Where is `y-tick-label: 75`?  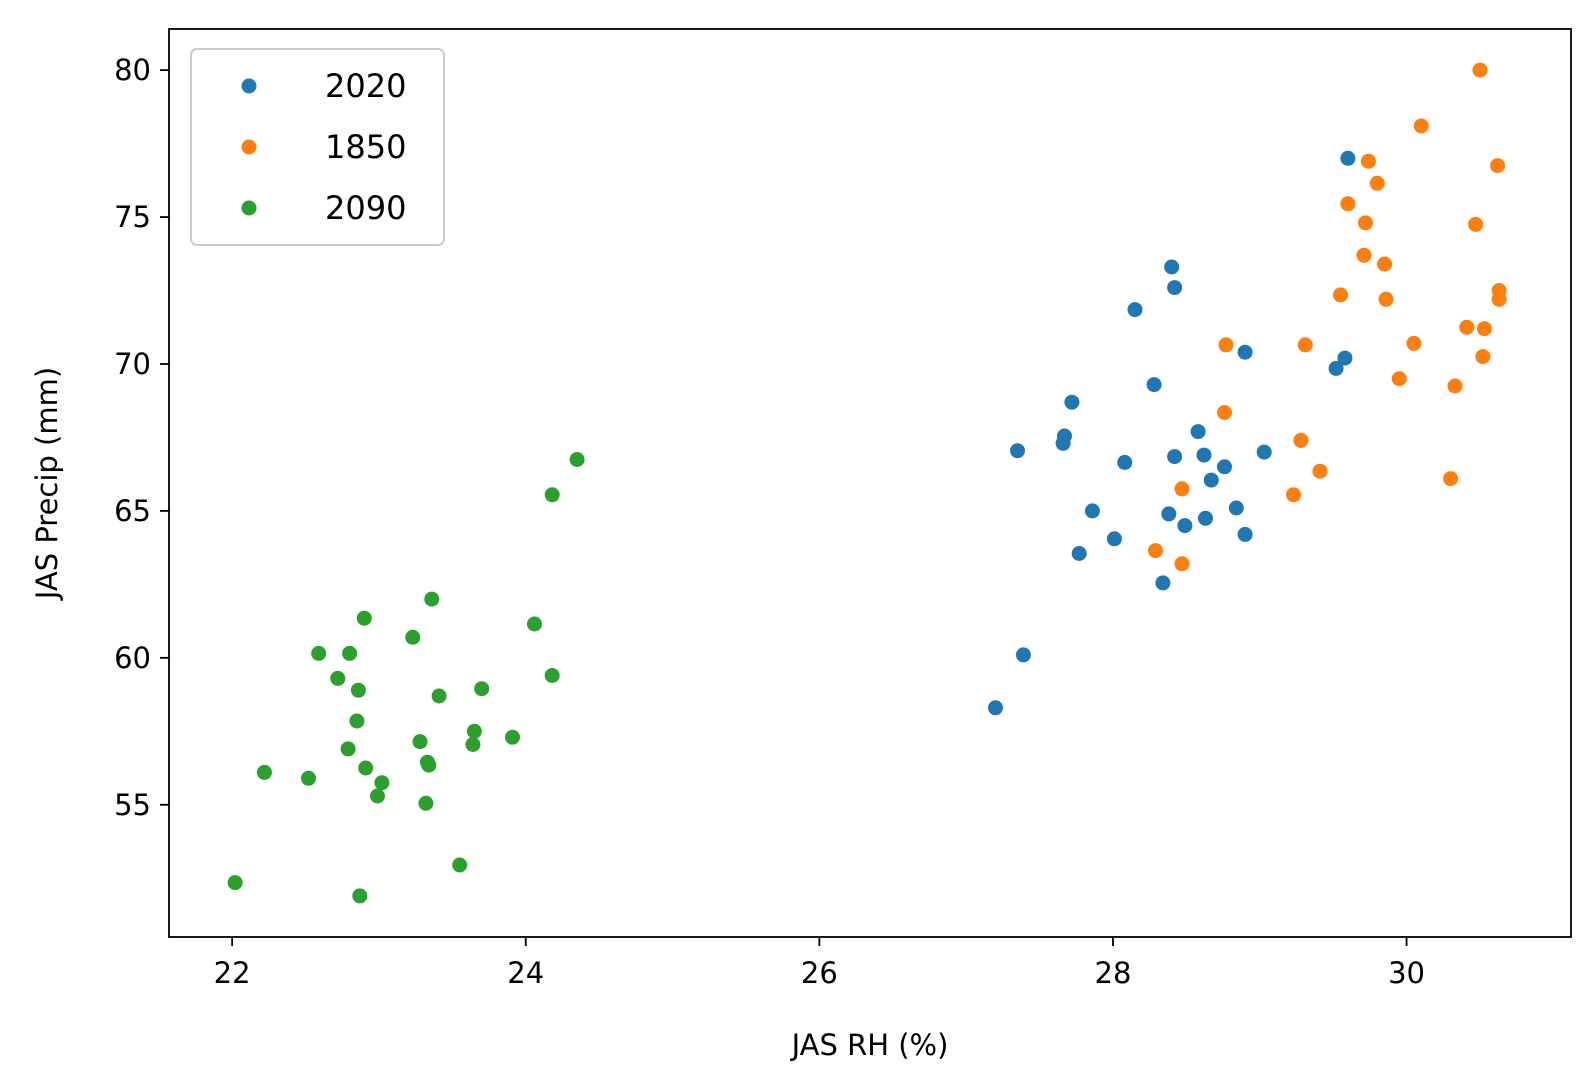 y-tick-label: 75 is located at coordinates (132, 217).